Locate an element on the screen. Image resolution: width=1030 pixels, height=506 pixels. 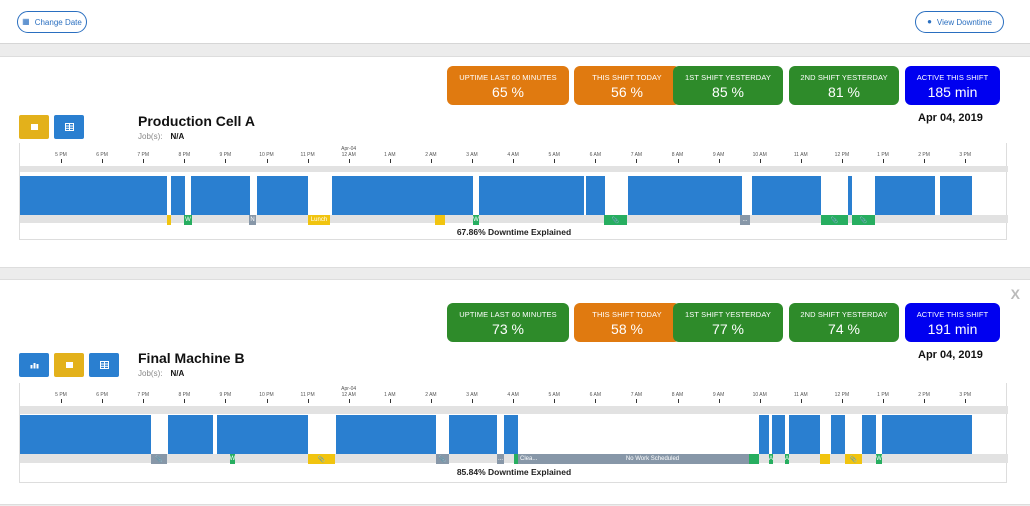
stat-value: 65 % is located at coordinates (508, 92).